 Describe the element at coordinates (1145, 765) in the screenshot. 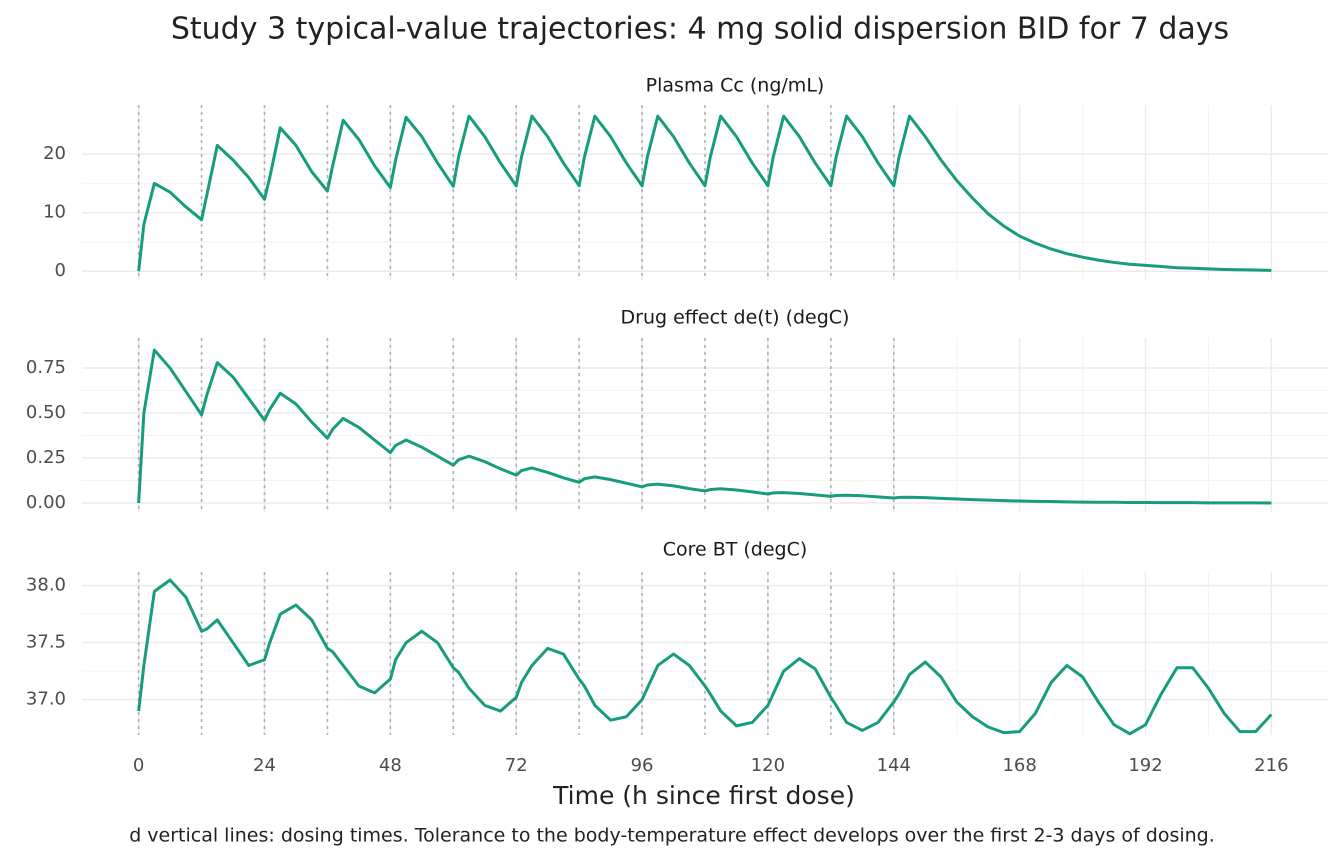

I see `x-tick-label: 192` at that location.